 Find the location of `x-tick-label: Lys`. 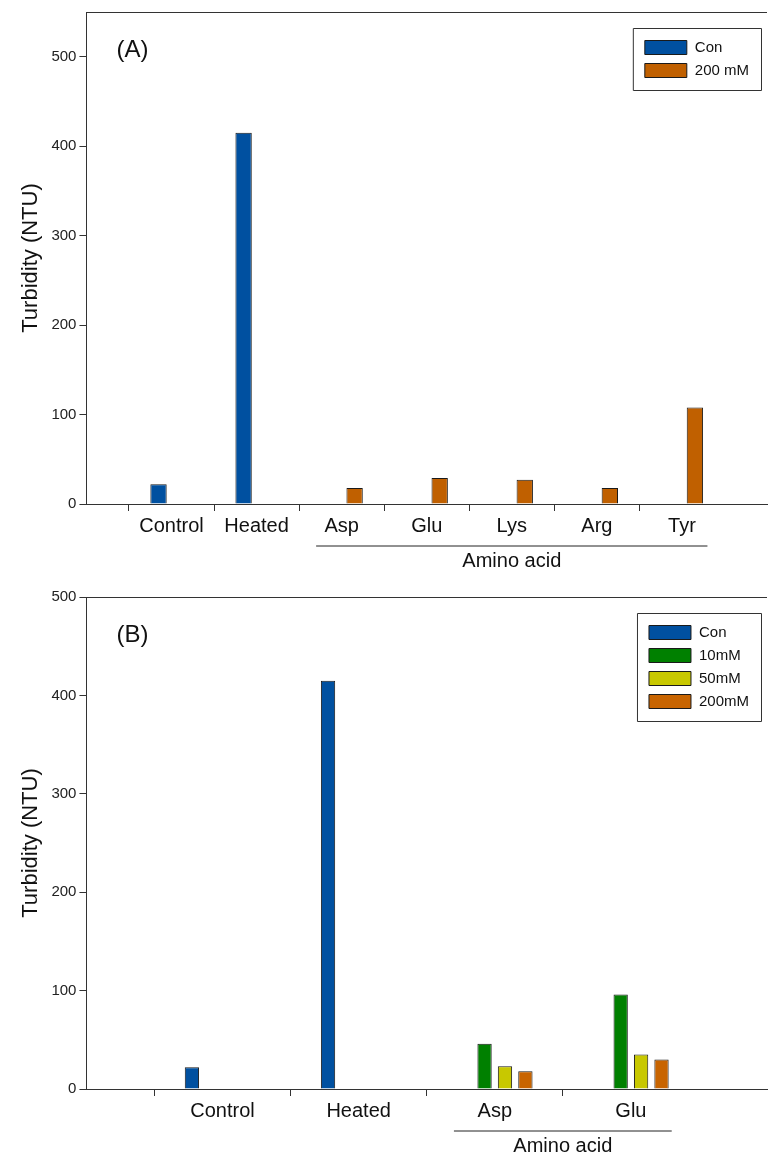

x-tick-label: Lys is located at coordinates (511, 524).